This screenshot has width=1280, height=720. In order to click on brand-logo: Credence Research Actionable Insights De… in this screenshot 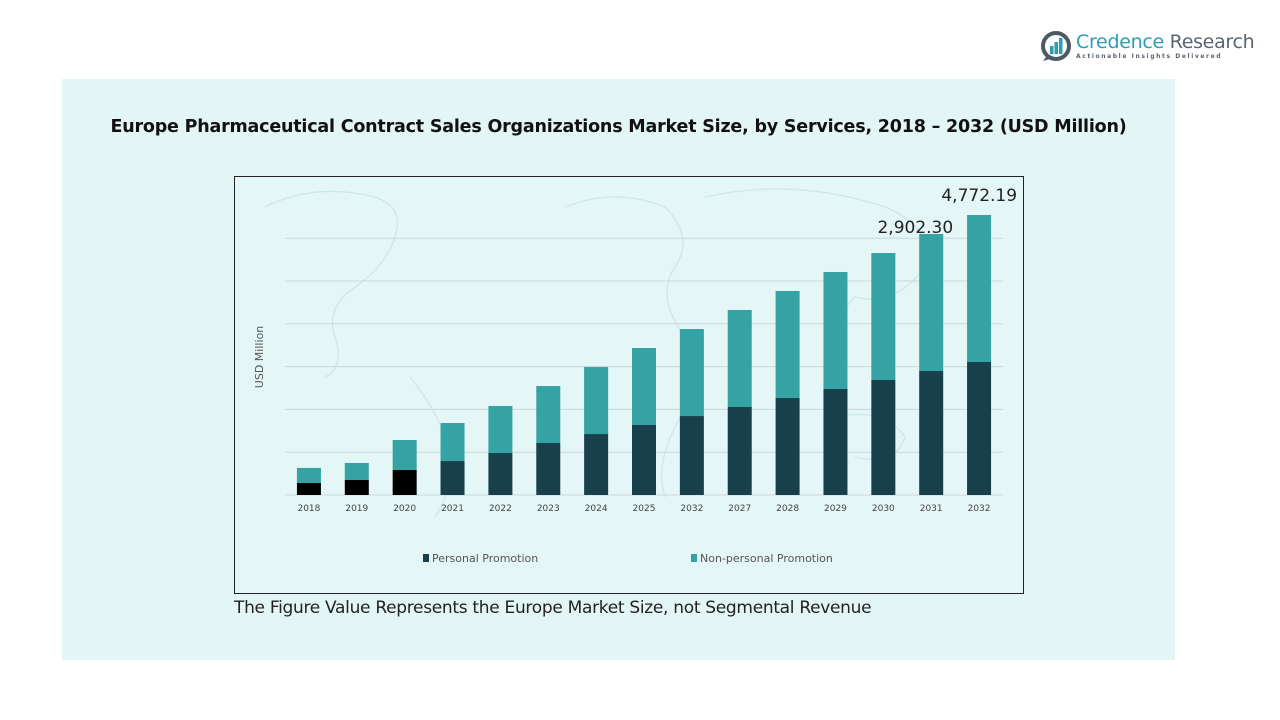, I will do `click(1147, 46)`.